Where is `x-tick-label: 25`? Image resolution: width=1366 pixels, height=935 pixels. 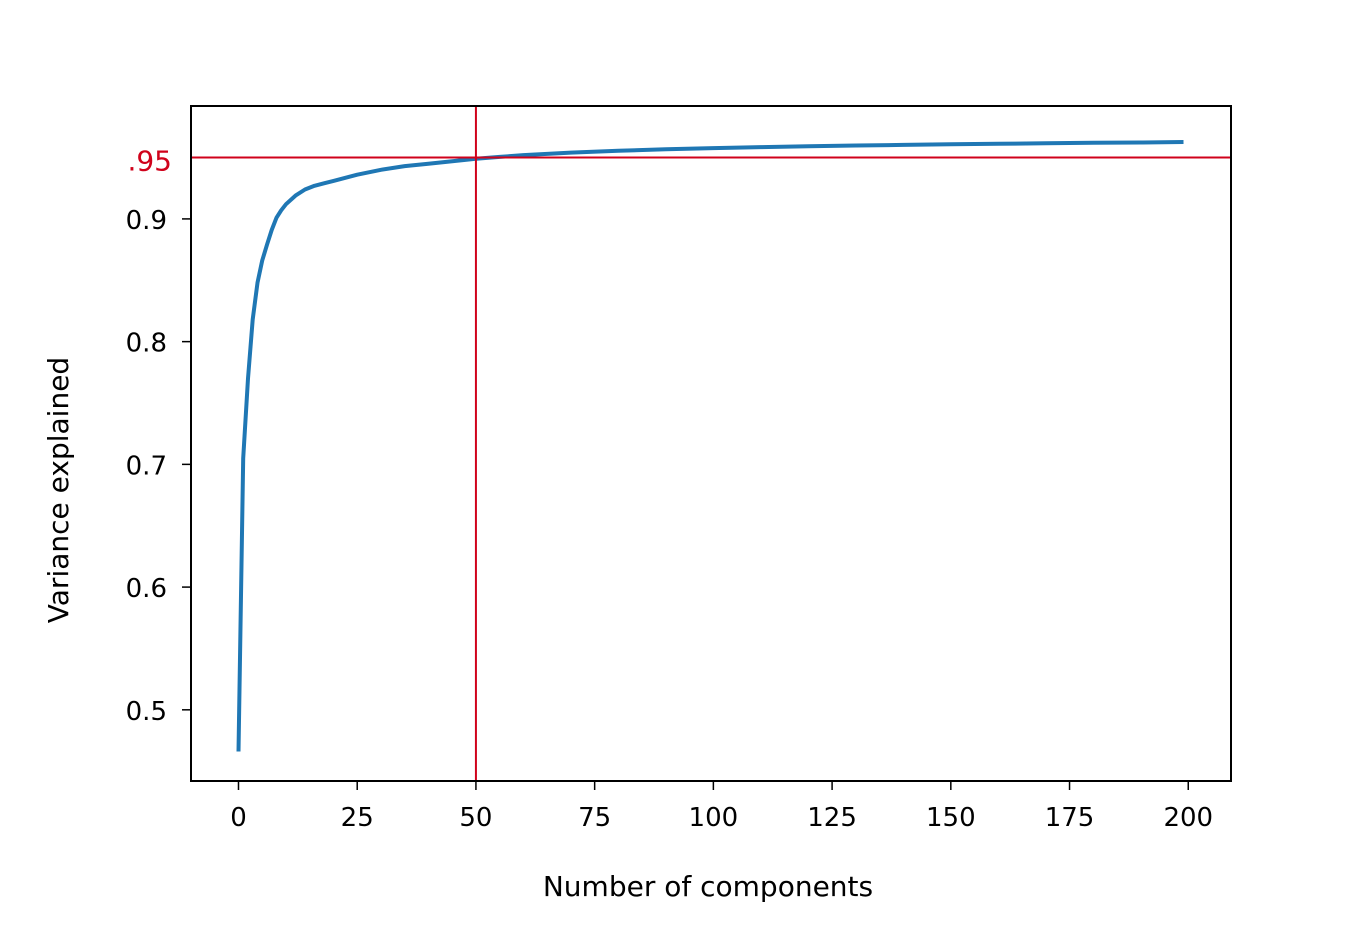 x-tick-label: 25 is located at coordinates (357, 818).